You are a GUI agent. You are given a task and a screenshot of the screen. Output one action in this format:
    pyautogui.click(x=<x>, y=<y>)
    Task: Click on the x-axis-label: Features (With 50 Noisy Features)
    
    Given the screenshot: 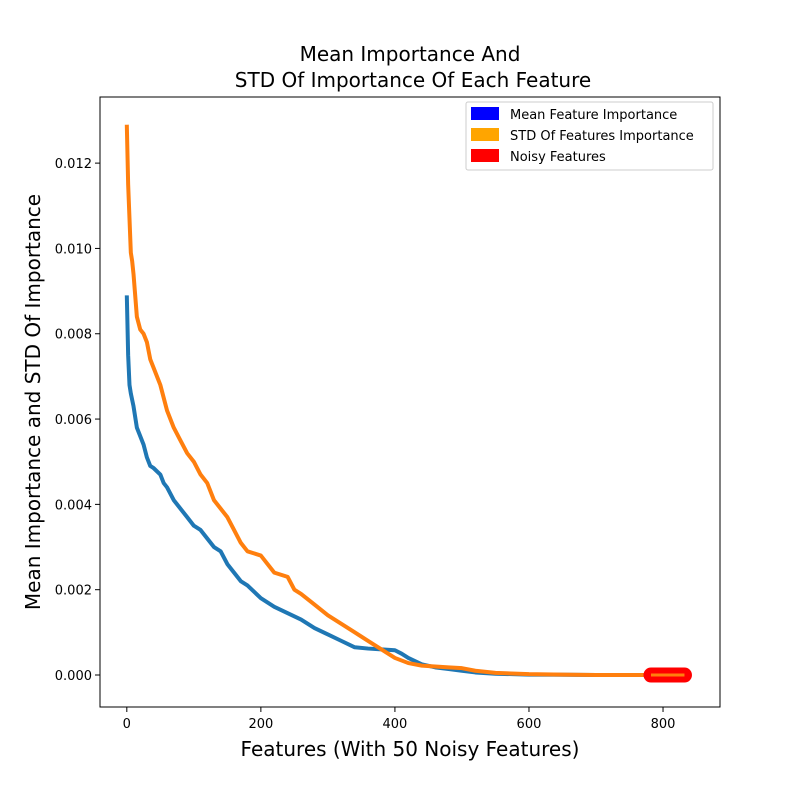 What is the action you would take?
    pyautogui.click(x=410, y=749)
    